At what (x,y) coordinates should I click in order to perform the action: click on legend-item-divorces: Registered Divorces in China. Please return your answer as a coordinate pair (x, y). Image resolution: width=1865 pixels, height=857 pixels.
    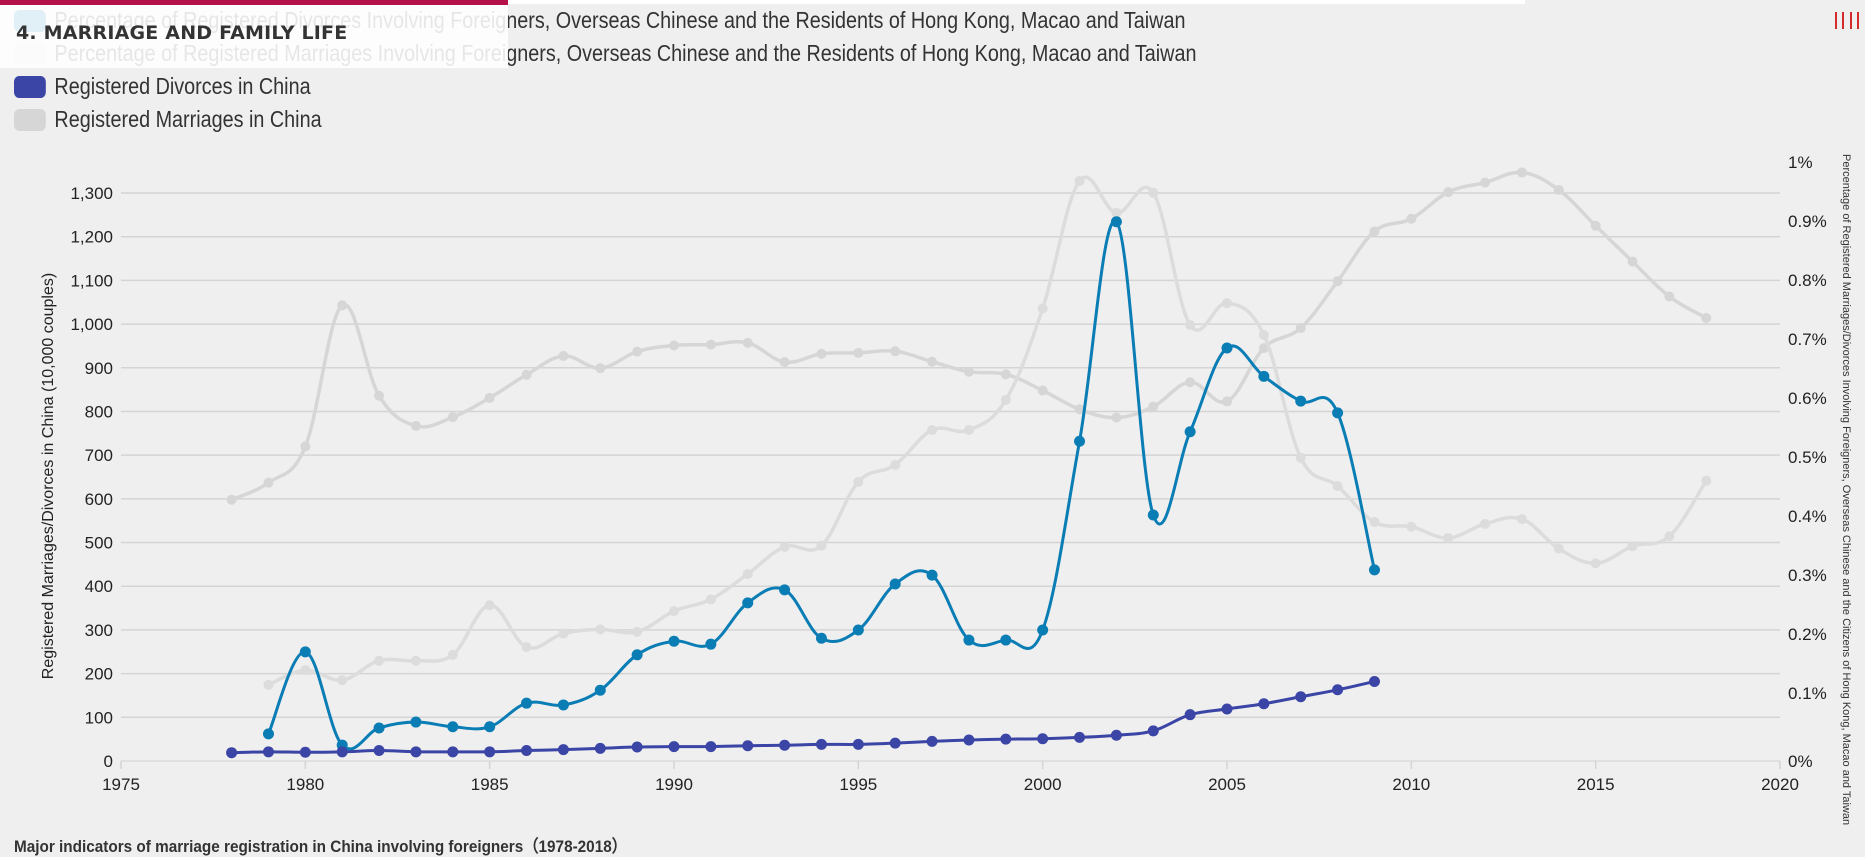
    Looking at the image, I should click on (605, 86).